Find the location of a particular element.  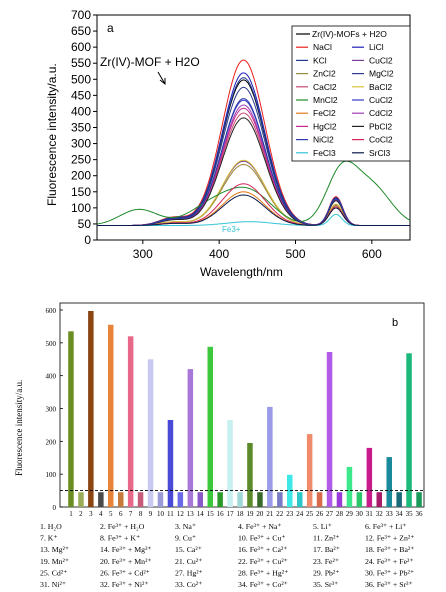

legend-entry: 12. Fe³⁺ + Zn²⁺ is located at coordinates (389, 538).